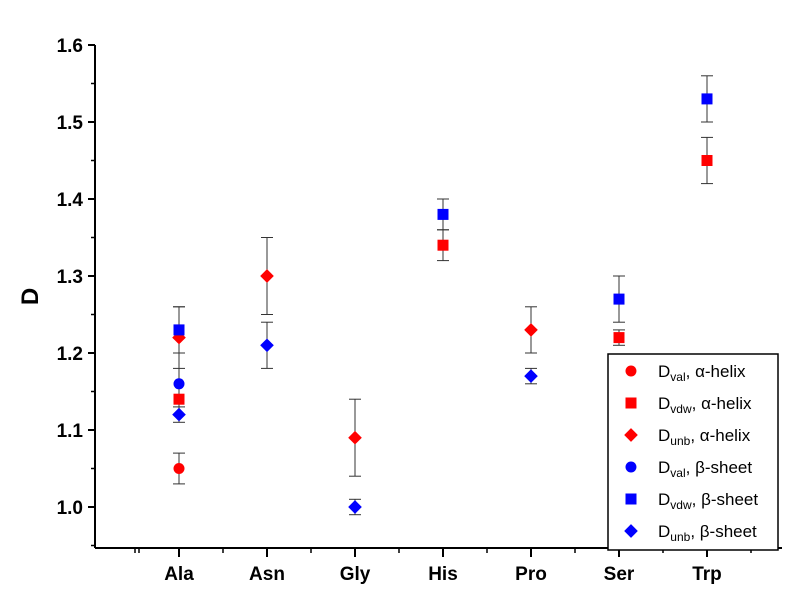 Image resolution: width=788 pixels, height=594 pixels. Describe the element at coordinates (443, 574) in the screenshot. I see `x-tick-label: His` at that location.